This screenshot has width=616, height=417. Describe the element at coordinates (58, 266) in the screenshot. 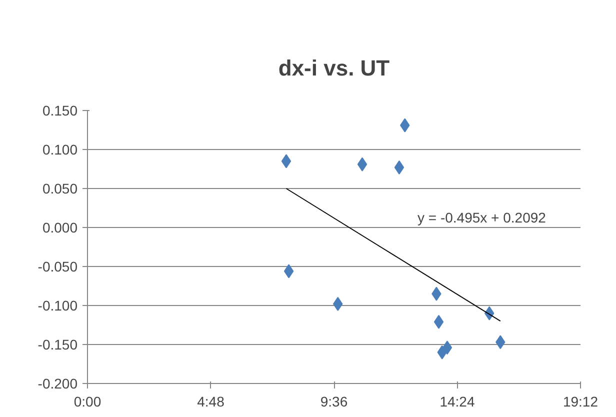

I see `y-tick-label: -0.050` at that location.